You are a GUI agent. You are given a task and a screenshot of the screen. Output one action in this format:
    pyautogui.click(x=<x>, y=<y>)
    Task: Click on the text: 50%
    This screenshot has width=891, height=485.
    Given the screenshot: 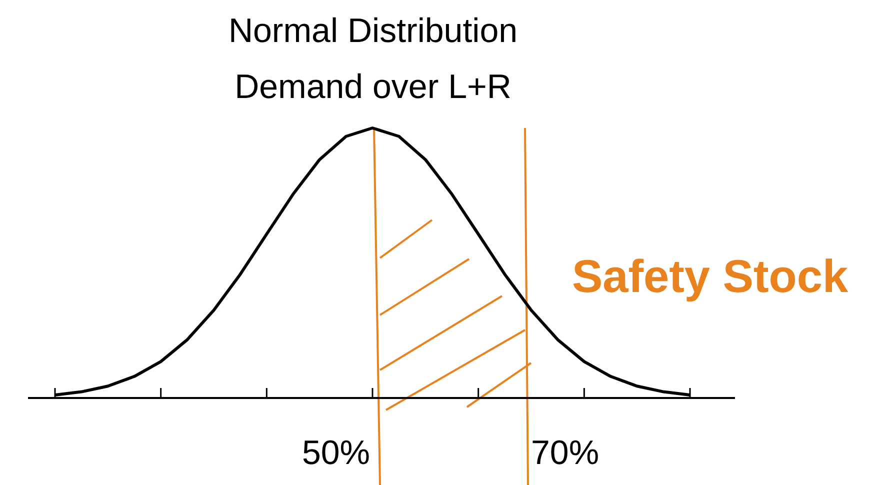 What is the action you would take?
    pyautogui.click(x=336, y=453)
    